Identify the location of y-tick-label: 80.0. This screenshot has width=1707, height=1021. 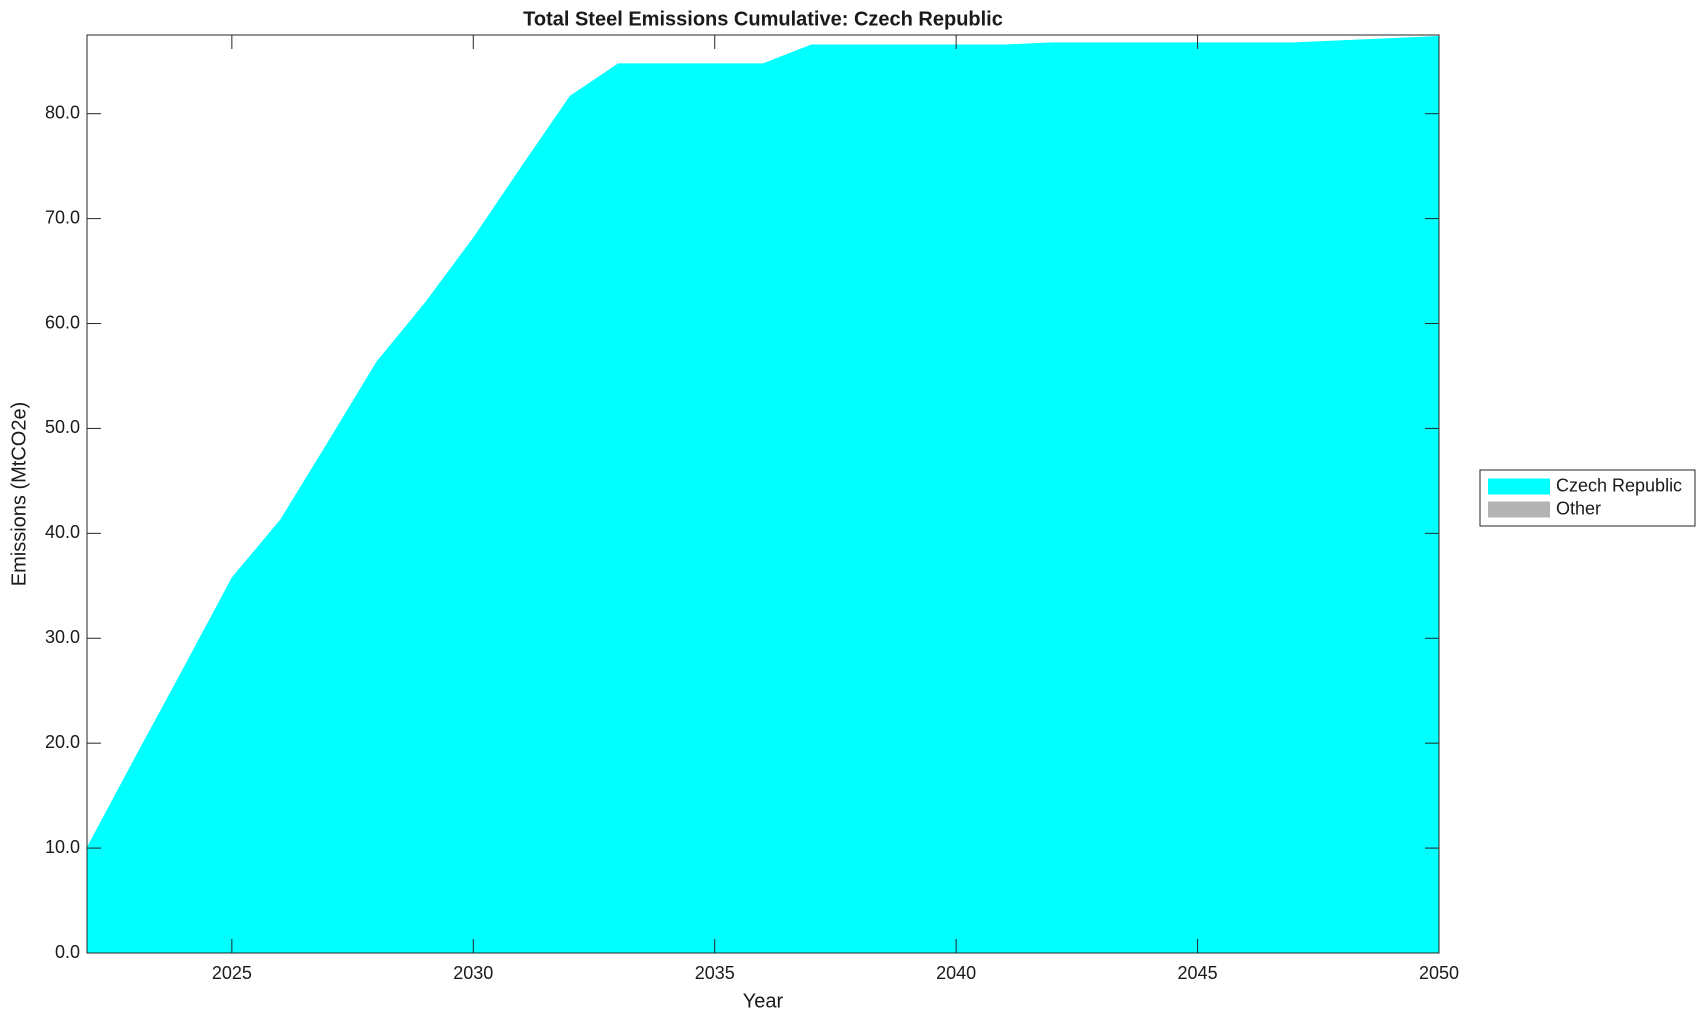
(62, 112).